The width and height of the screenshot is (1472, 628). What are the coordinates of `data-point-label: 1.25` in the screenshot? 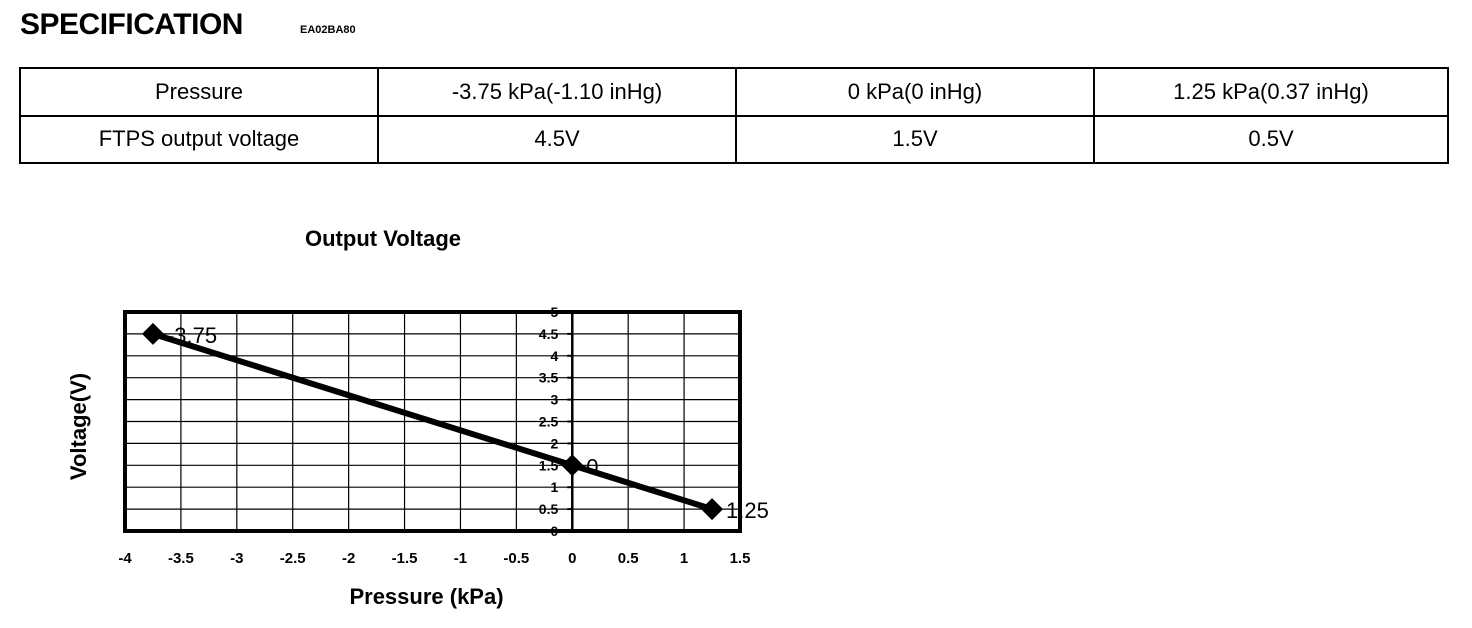 It's located at (747, 510).